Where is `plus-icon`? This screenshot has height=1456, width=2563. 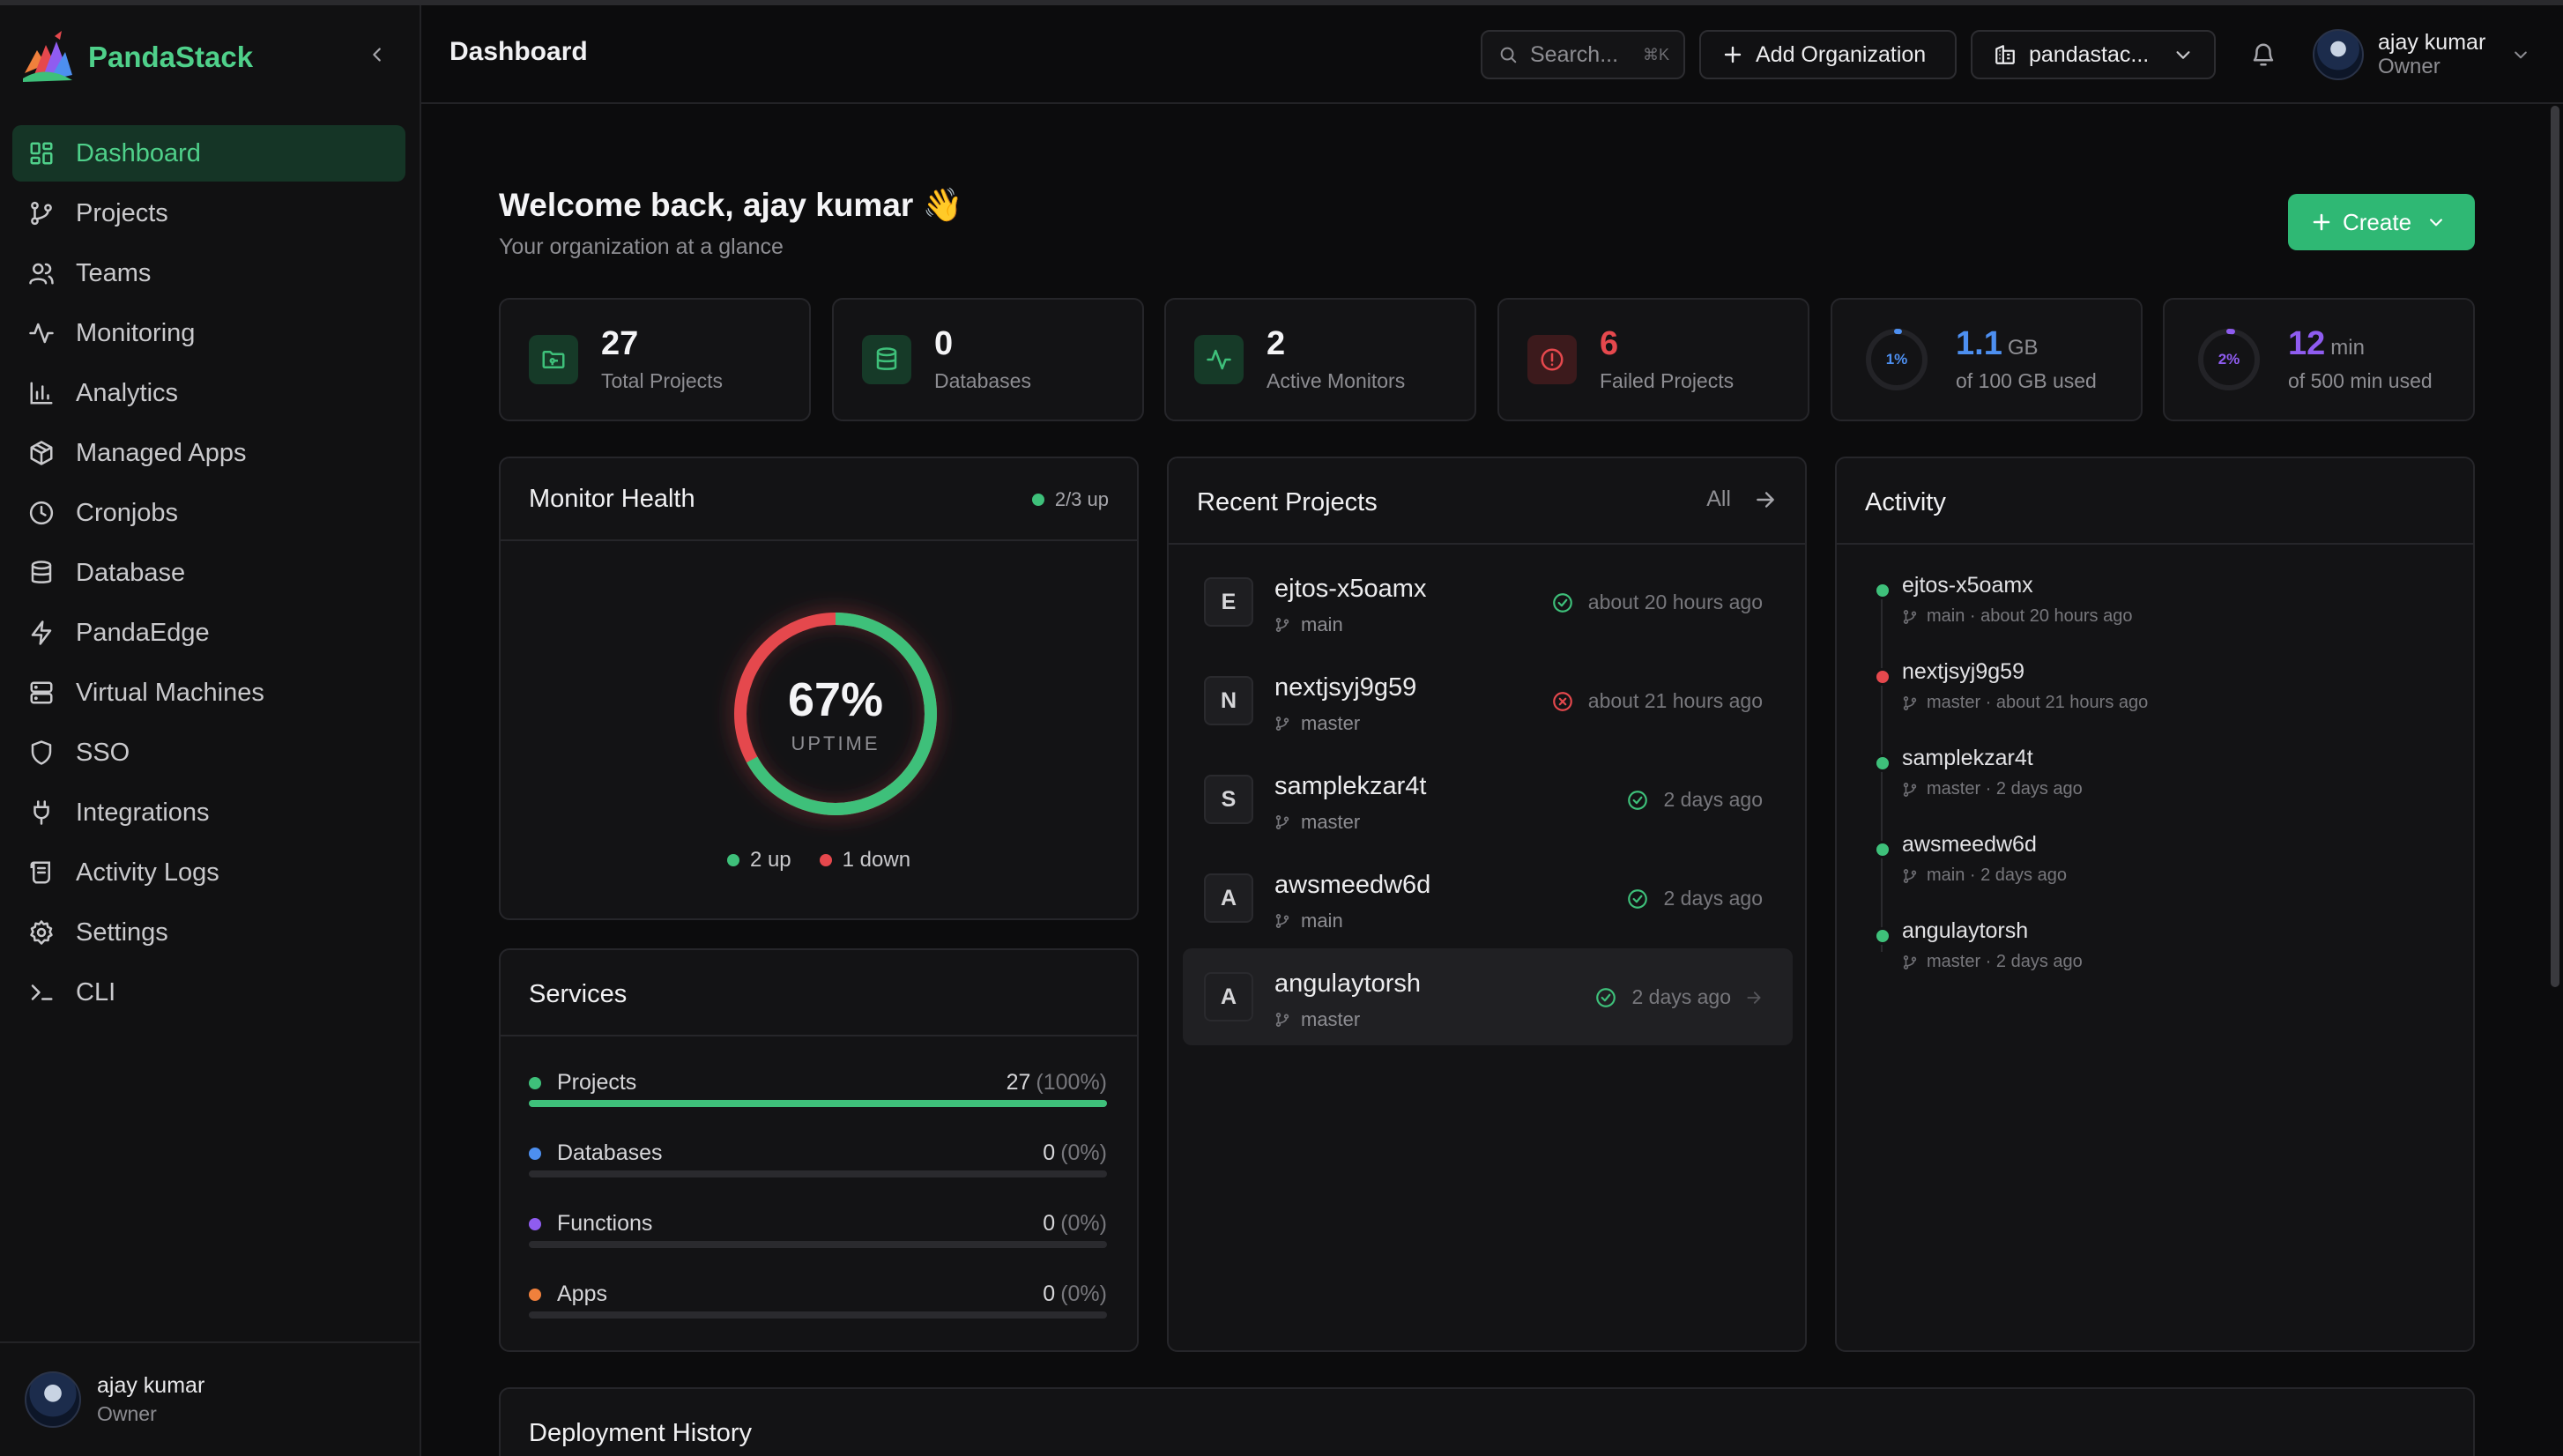
plus-icon is located at coordinates (2321, 222).